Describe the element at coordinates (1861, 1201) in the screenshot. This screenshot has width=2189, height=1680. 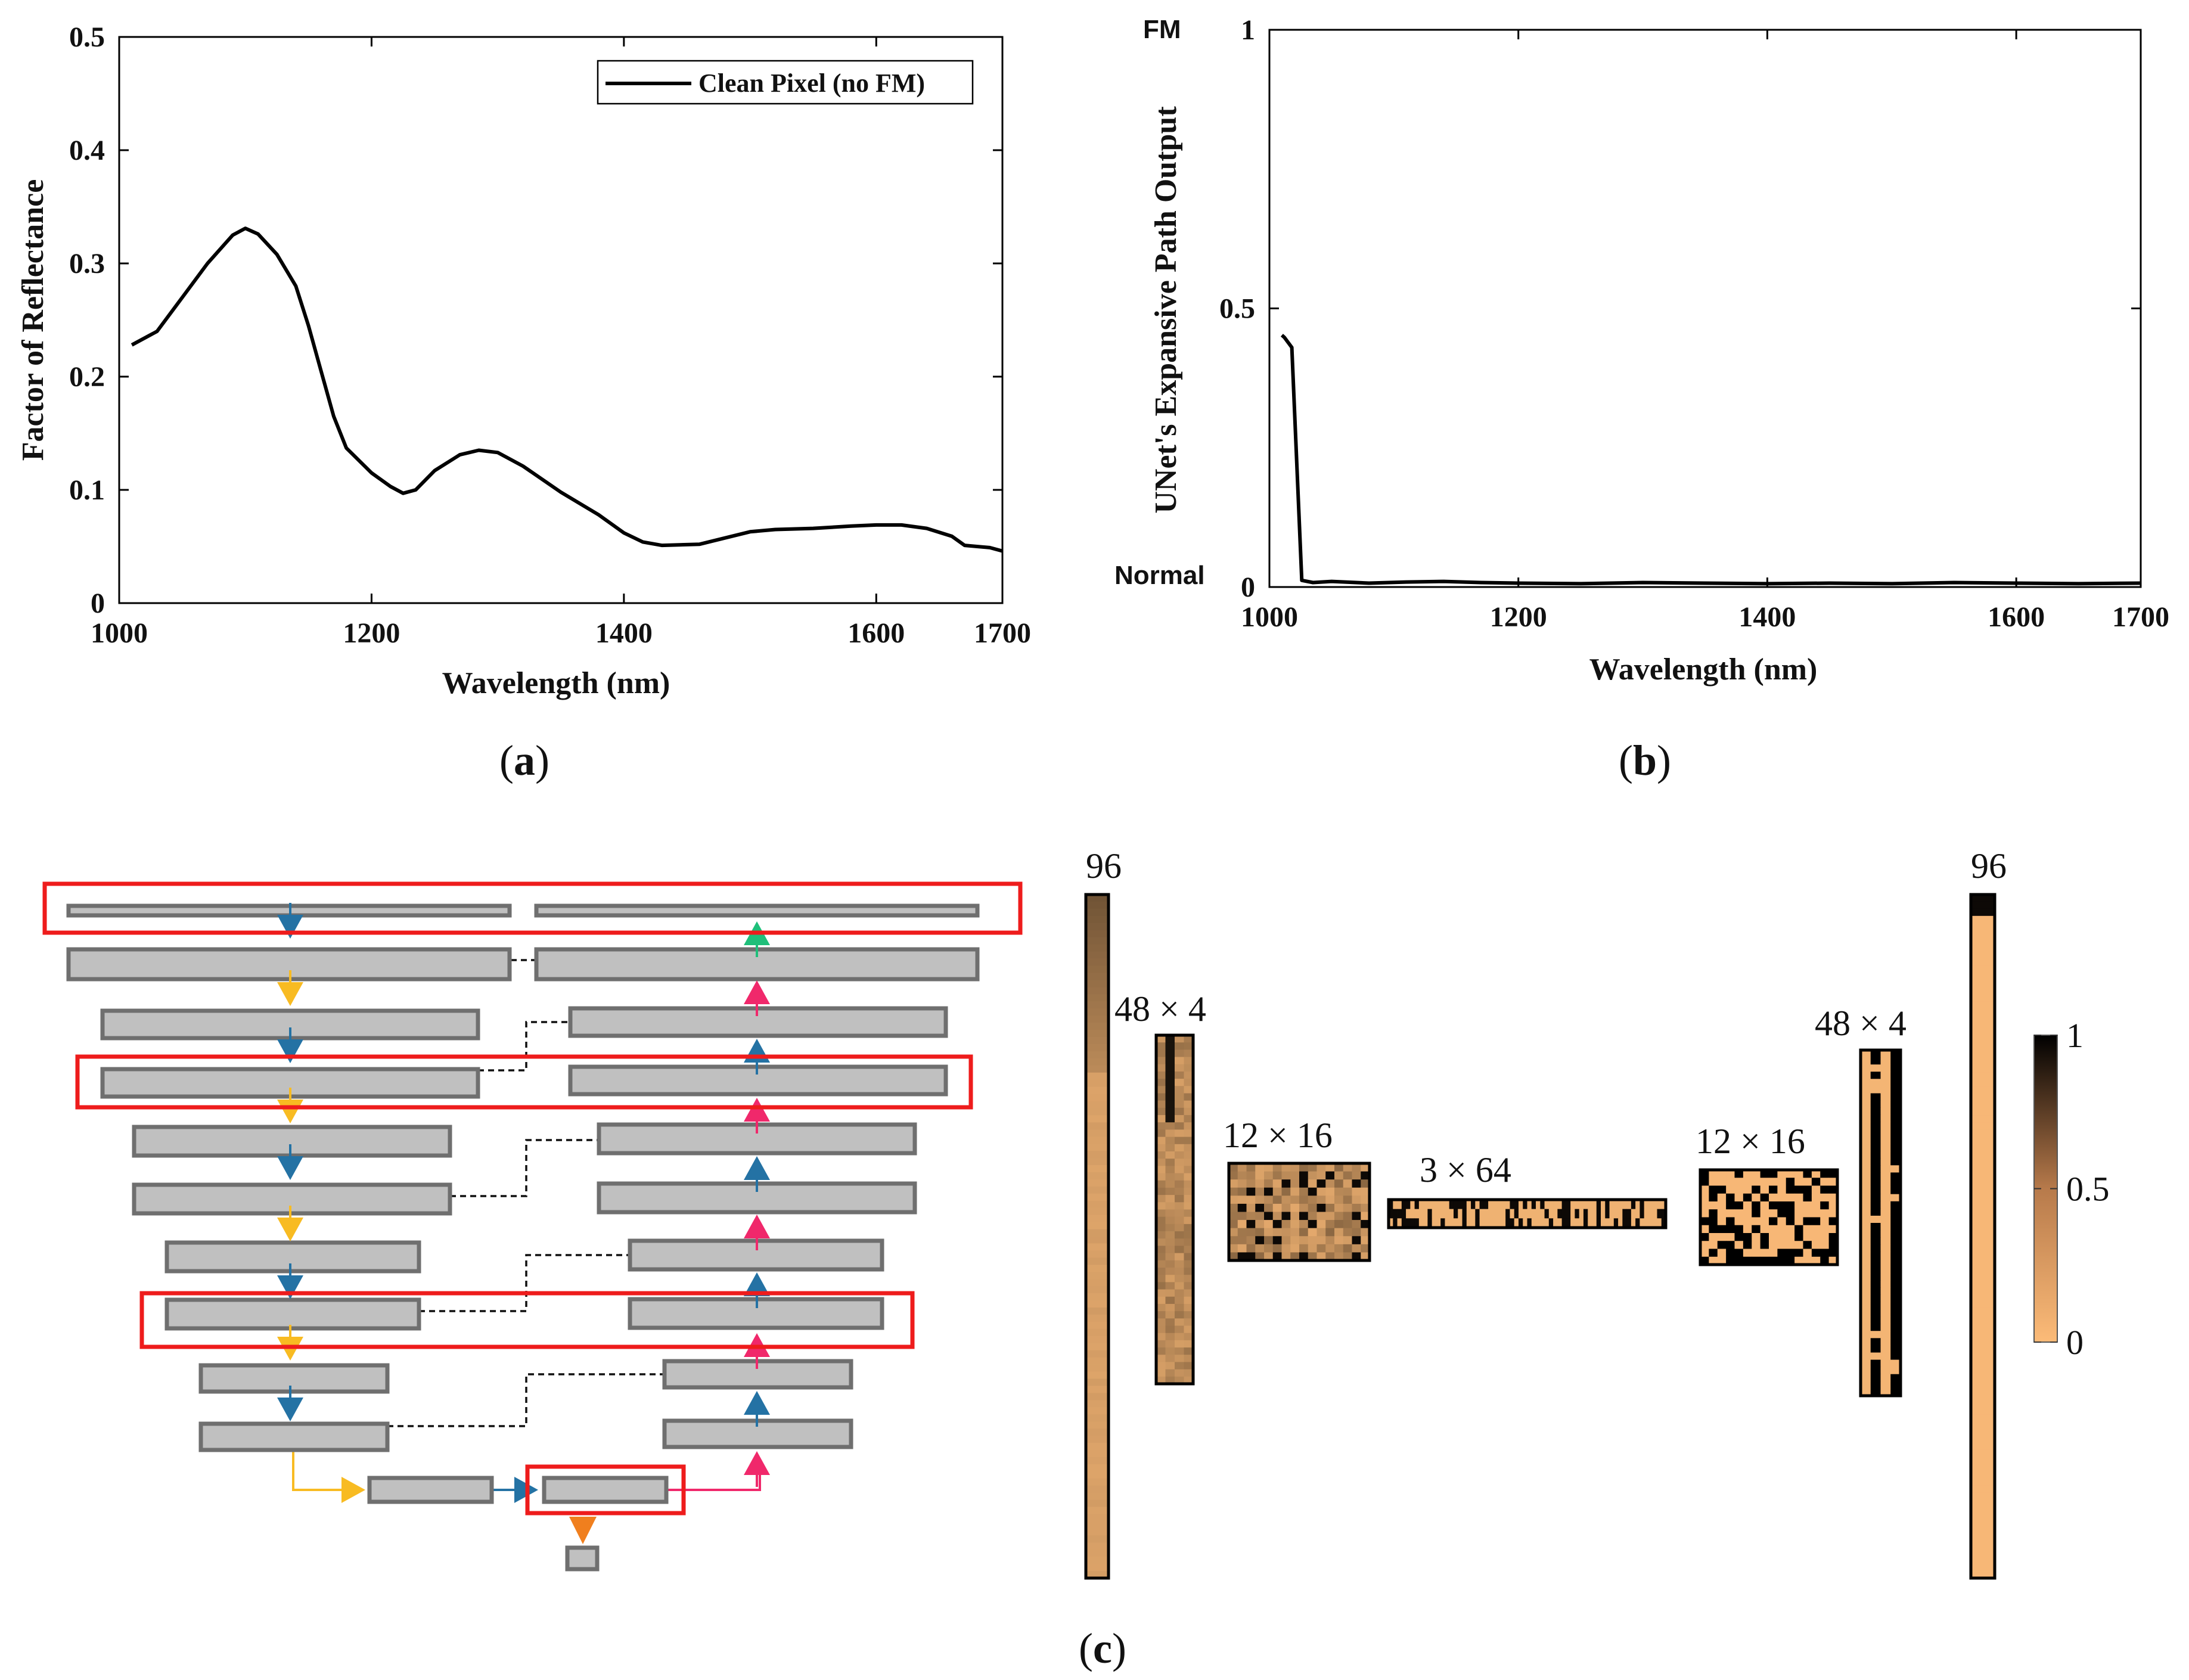
I see `feature-map-6: 48 × 4` at that location.